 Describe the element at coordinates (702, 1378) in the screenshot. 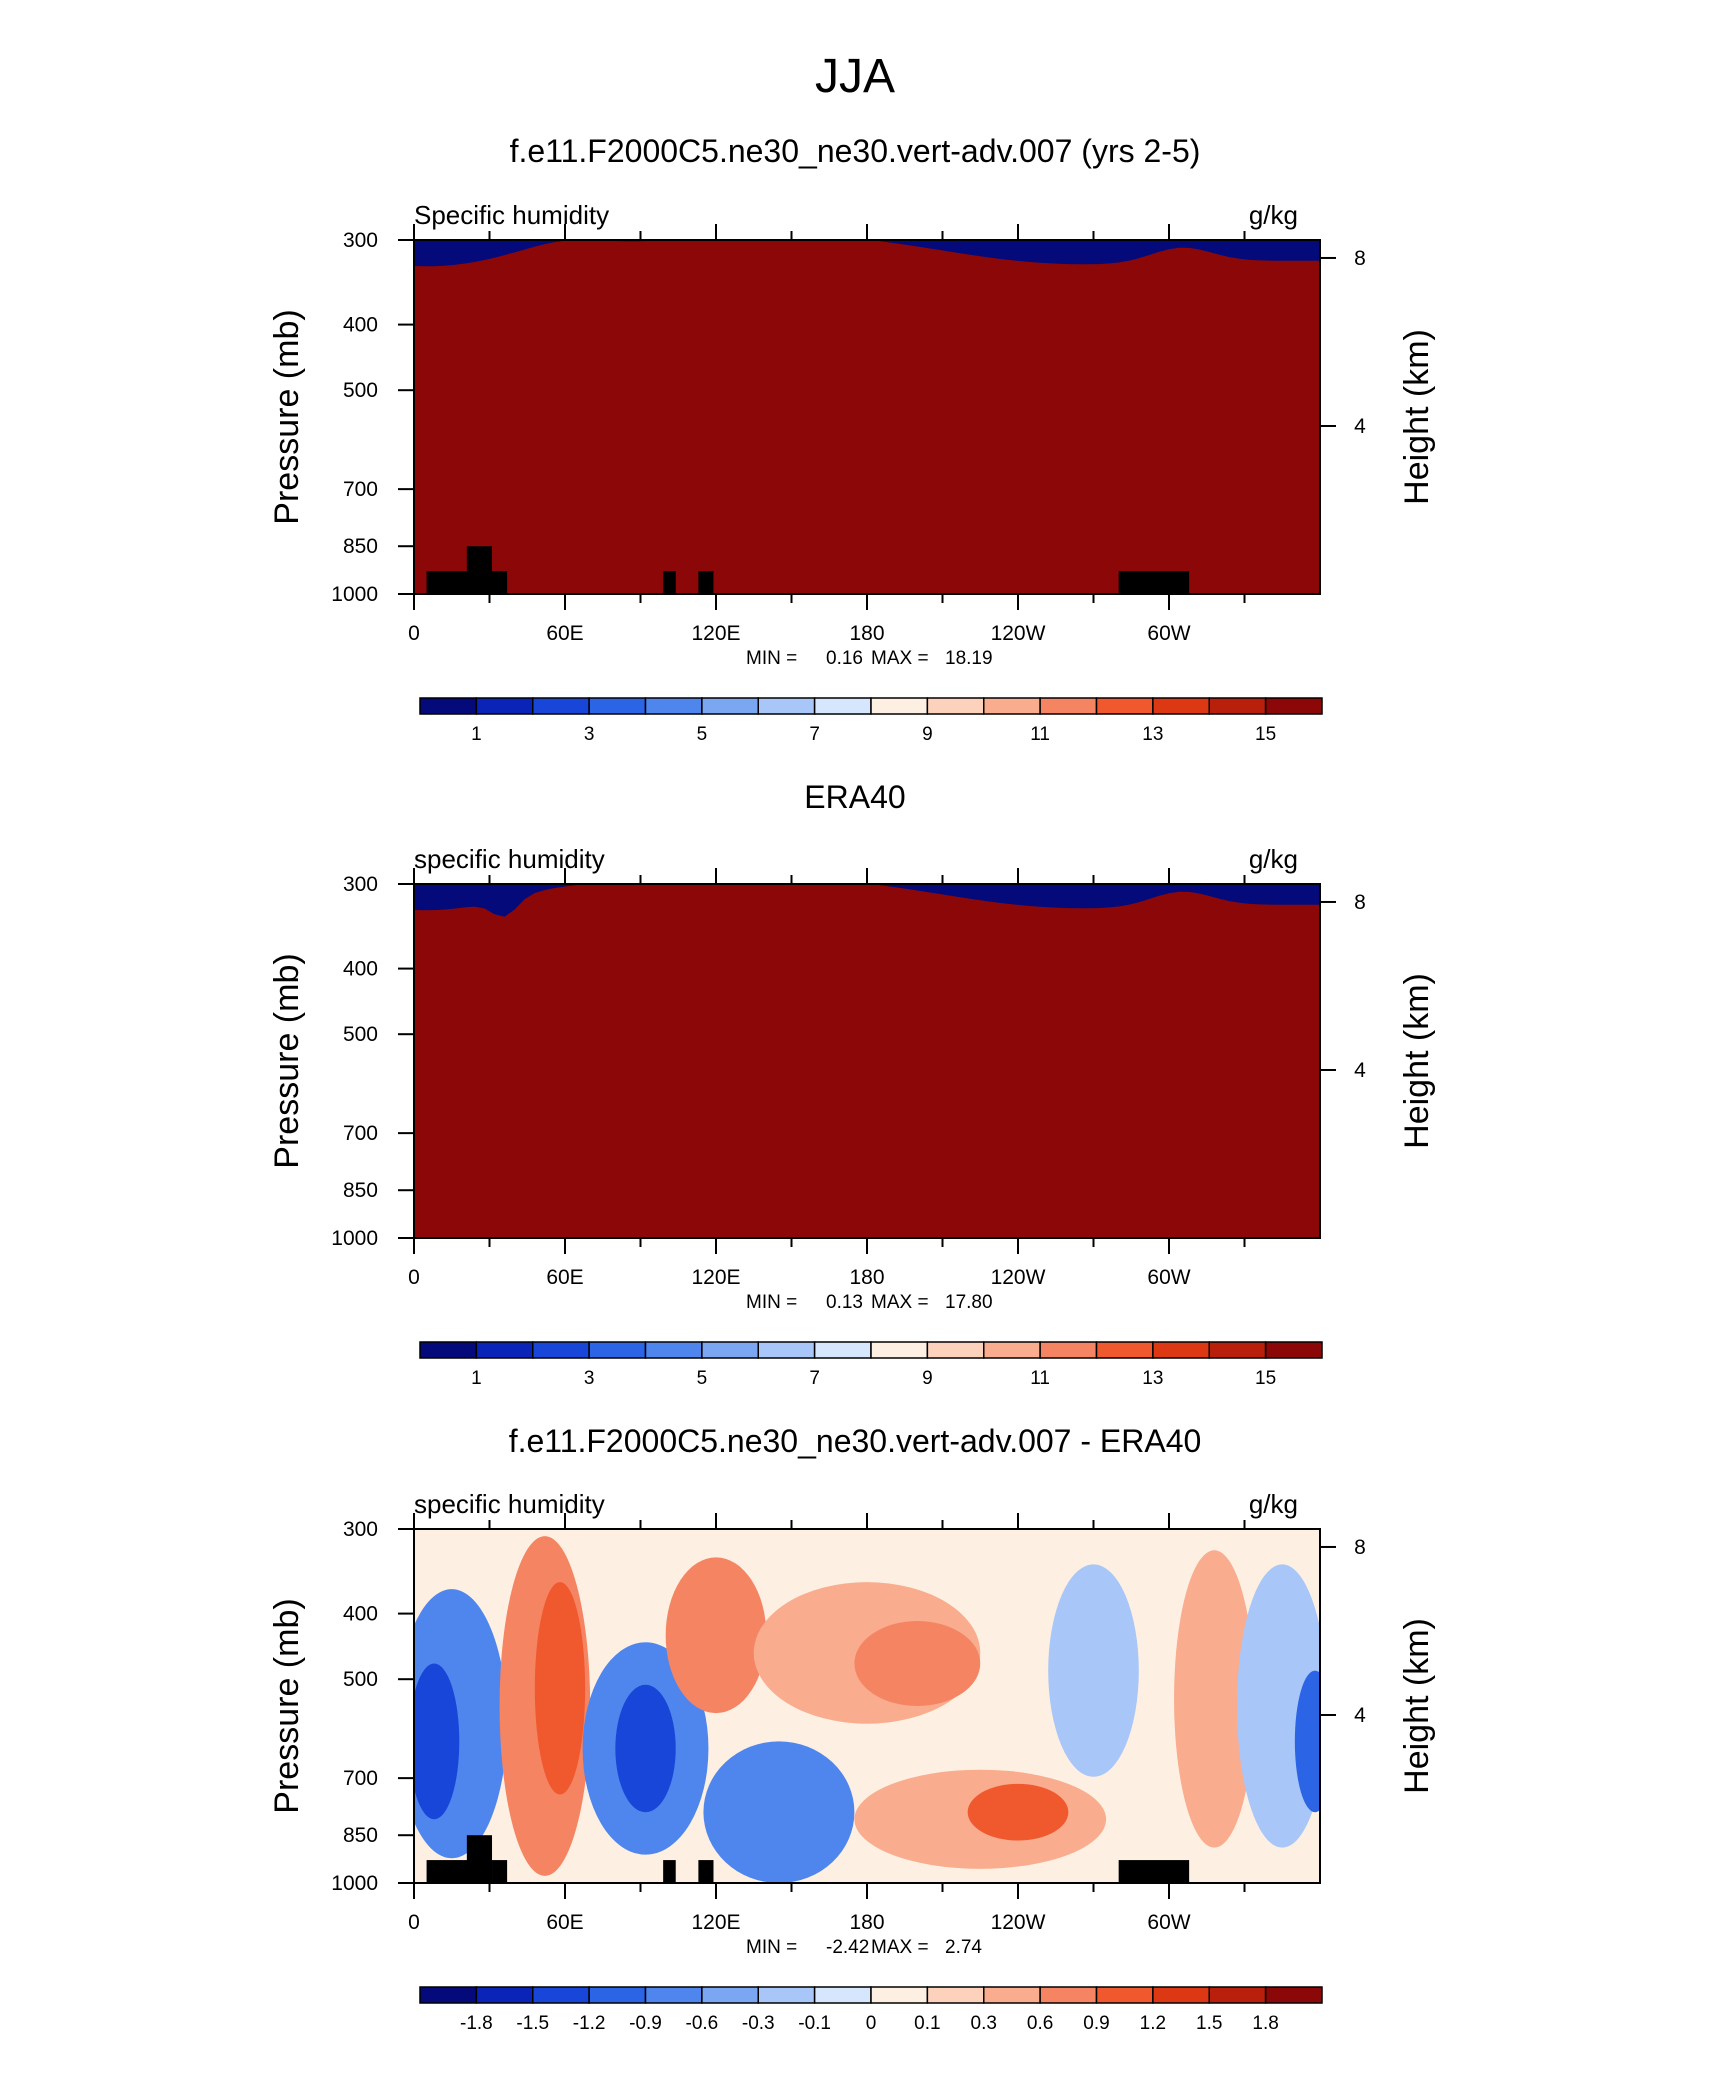

I see `colorbar-label: 5` at that location.